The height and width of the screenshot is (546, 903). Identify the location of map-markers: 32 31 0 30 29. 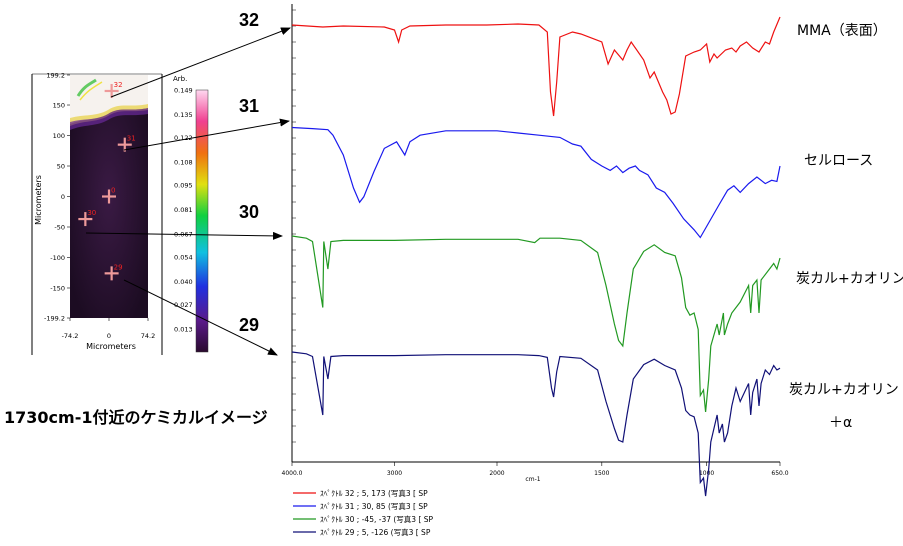
(107, 181).